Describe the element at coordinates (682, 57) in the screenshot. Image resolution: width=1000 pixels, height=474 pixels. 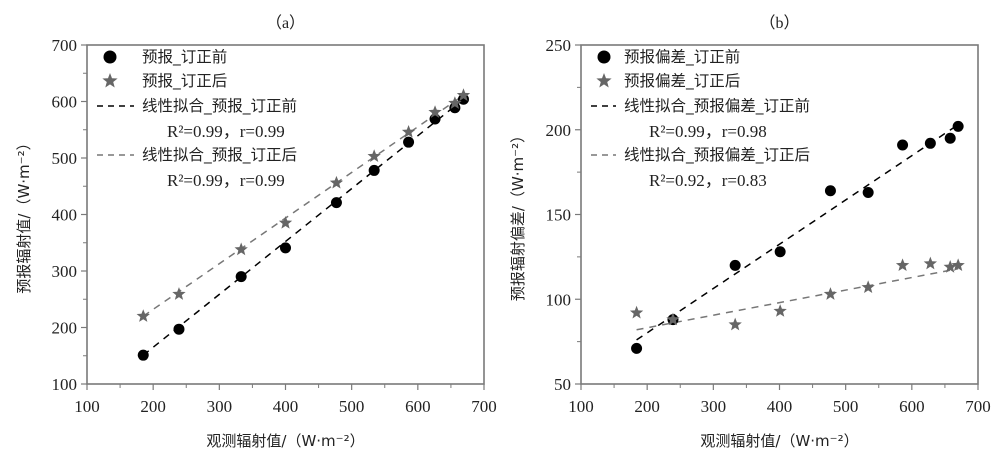
I see `legend-label: 预报偏差_订正前` at that location.